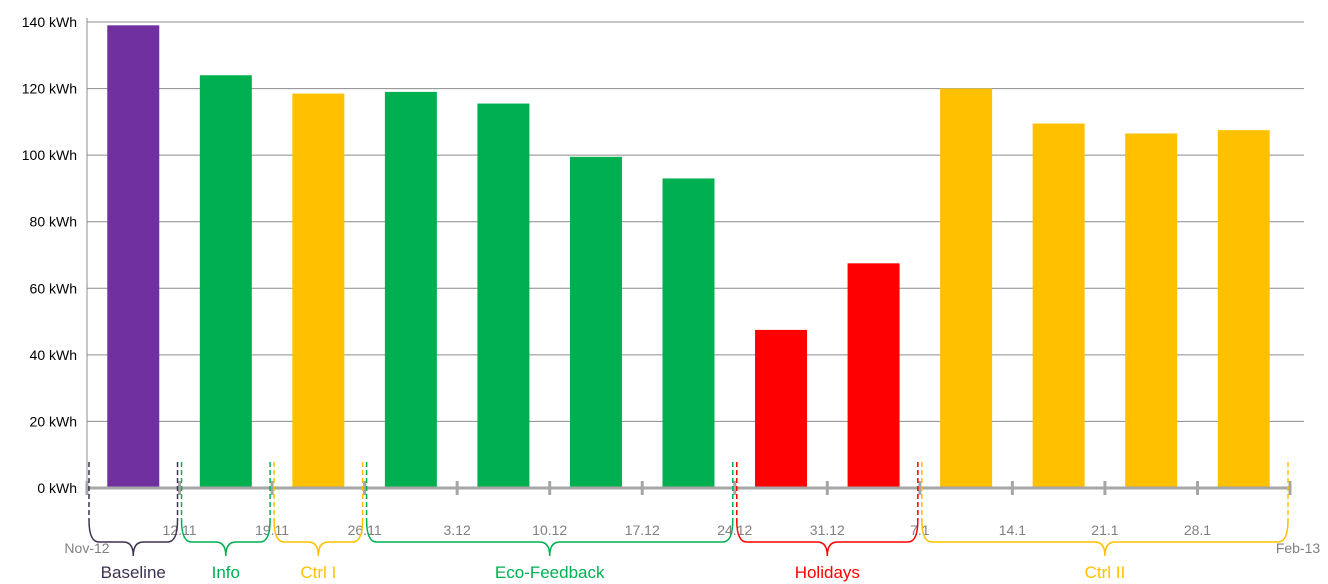 The image size is (1328, 584). Describe the element at coordinates (365, 530) in the screenshot. I see `x-tick-label: 26.11` at that location.